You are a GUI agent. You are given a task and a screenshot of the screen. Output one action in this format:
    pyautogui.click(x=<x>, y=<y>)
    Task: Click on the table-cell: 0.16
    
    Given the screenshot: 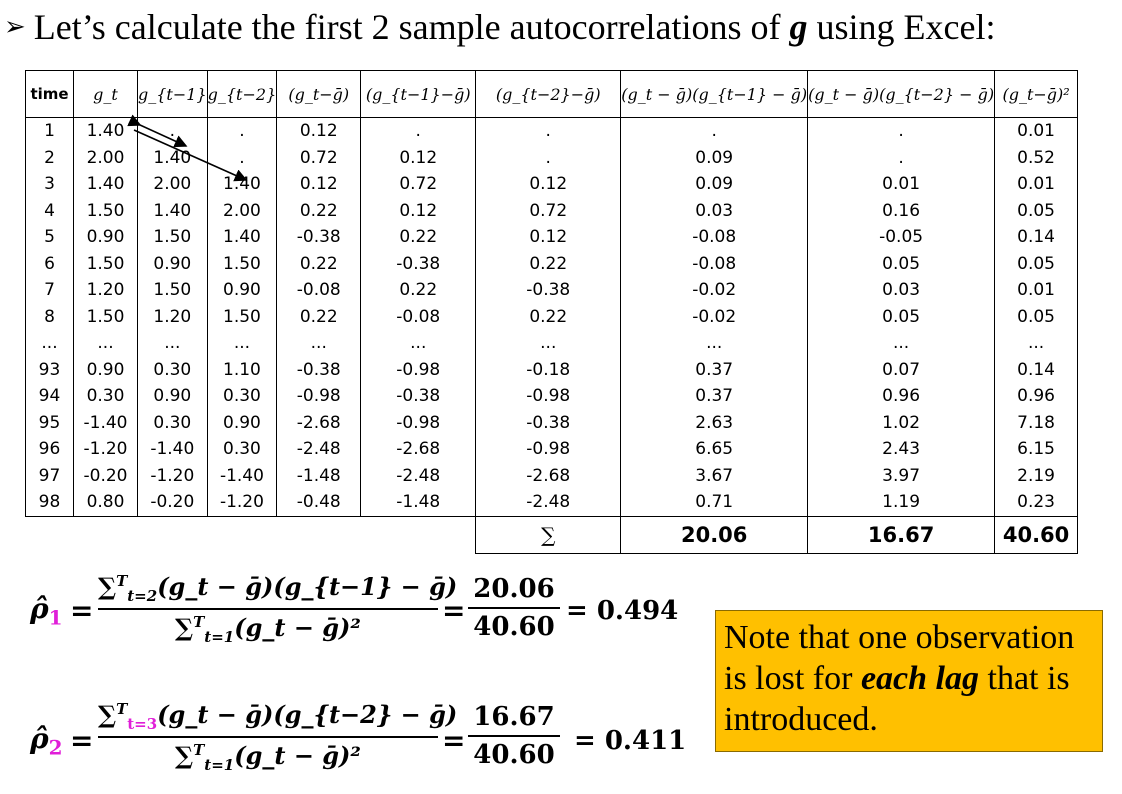 What is the action you would take?
    pyautogui.click(x=901, y=210)
    